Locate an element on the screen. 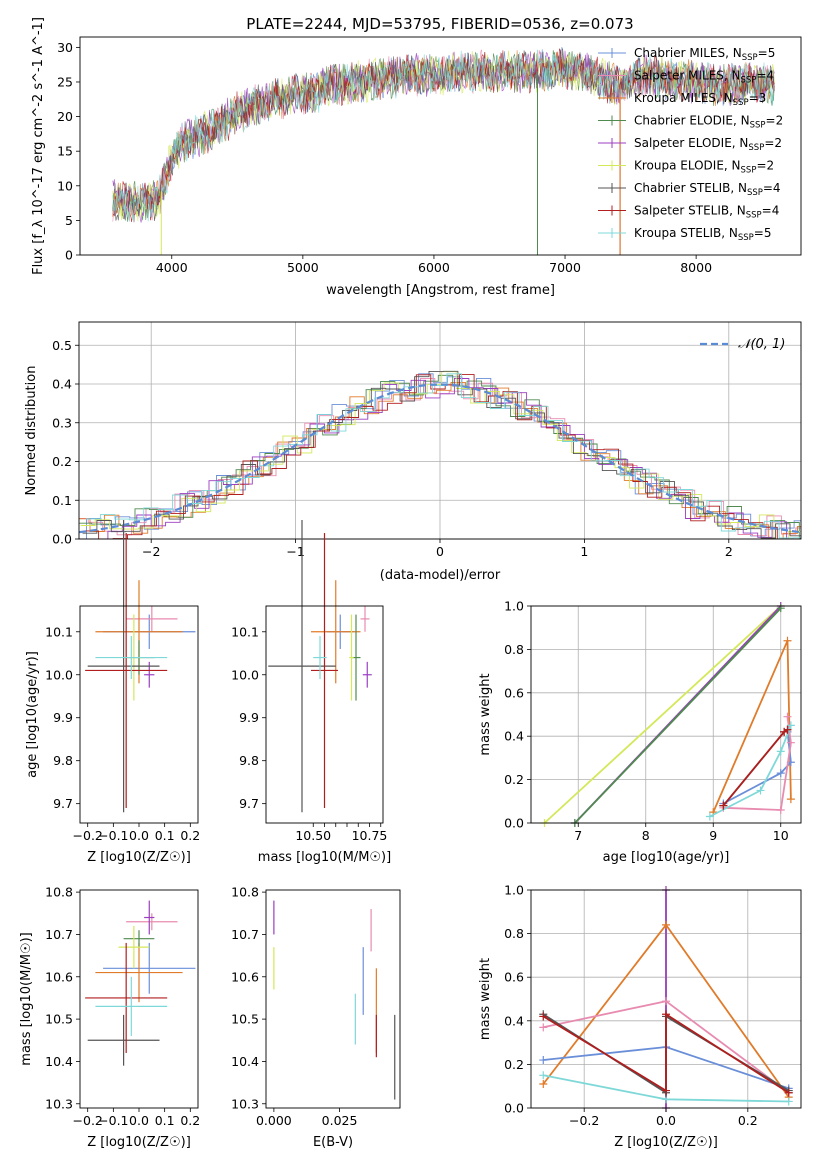 The height and width of the screenshot is (1174, 819). x-tick-label: −2 is located at coordinates (151, 551).